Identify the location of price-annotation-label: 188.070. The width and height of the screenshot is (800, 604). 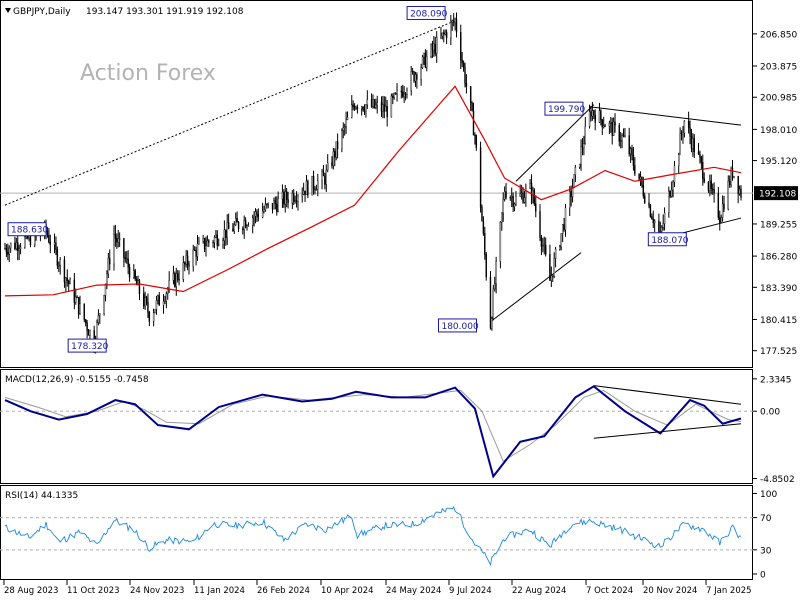
(669, 241).